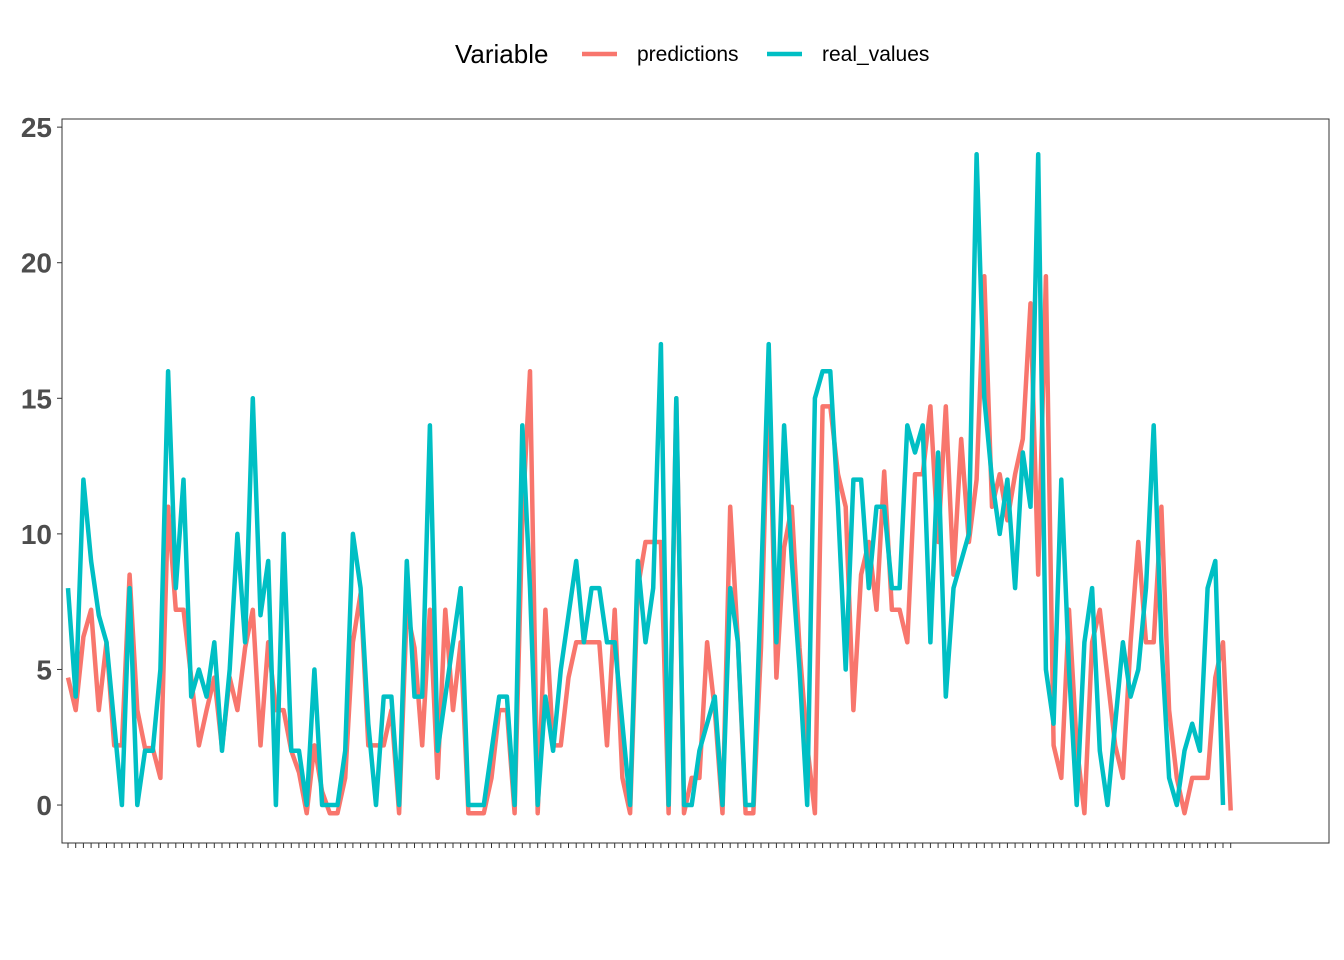 This screenshot has height=960, width=1344. I want to click on legend-label-real-values: real_values, so click(875, 54).